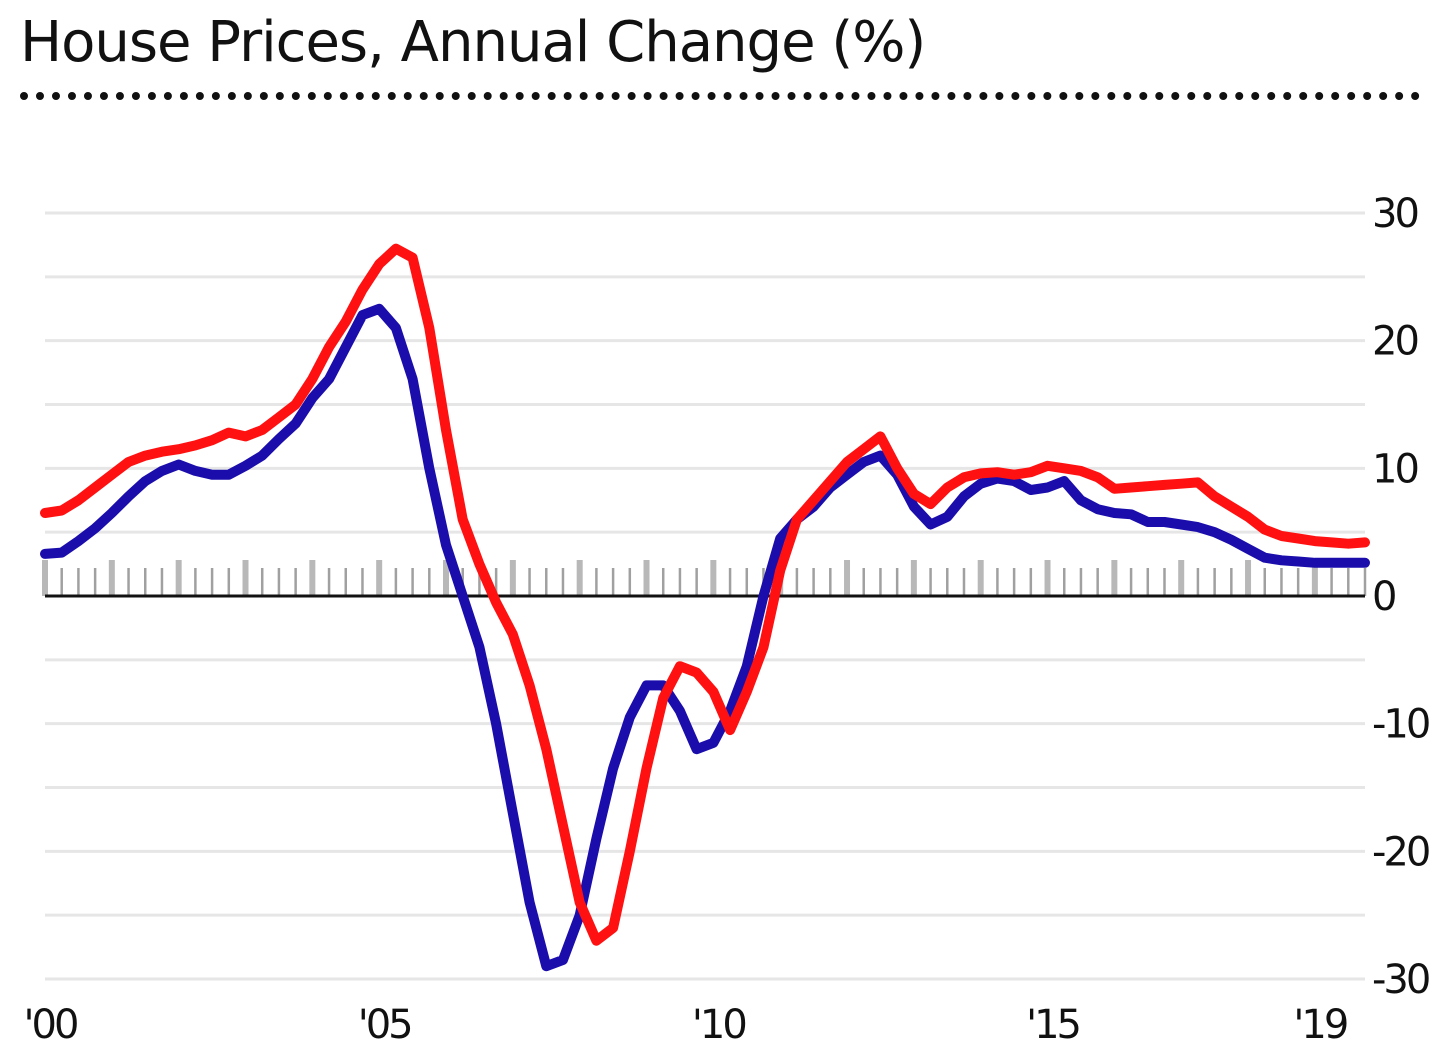 The width and height of the screenshot is (1449, 1044). What do you see at coordinates (1394, 342) in the screenshot?
I see `y-tick-label: 20` at bounding box center [1394, 342].